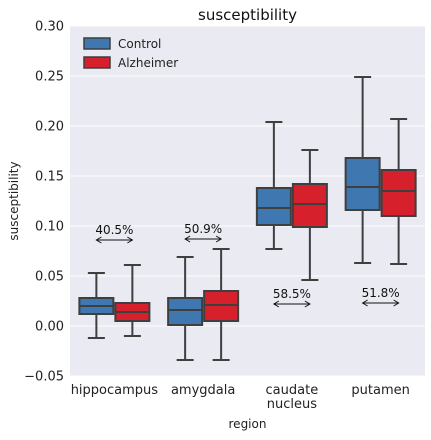 This screenshot has width=431, height=440. I want to click on x-tick-label: amygdala, so click(203, 390).